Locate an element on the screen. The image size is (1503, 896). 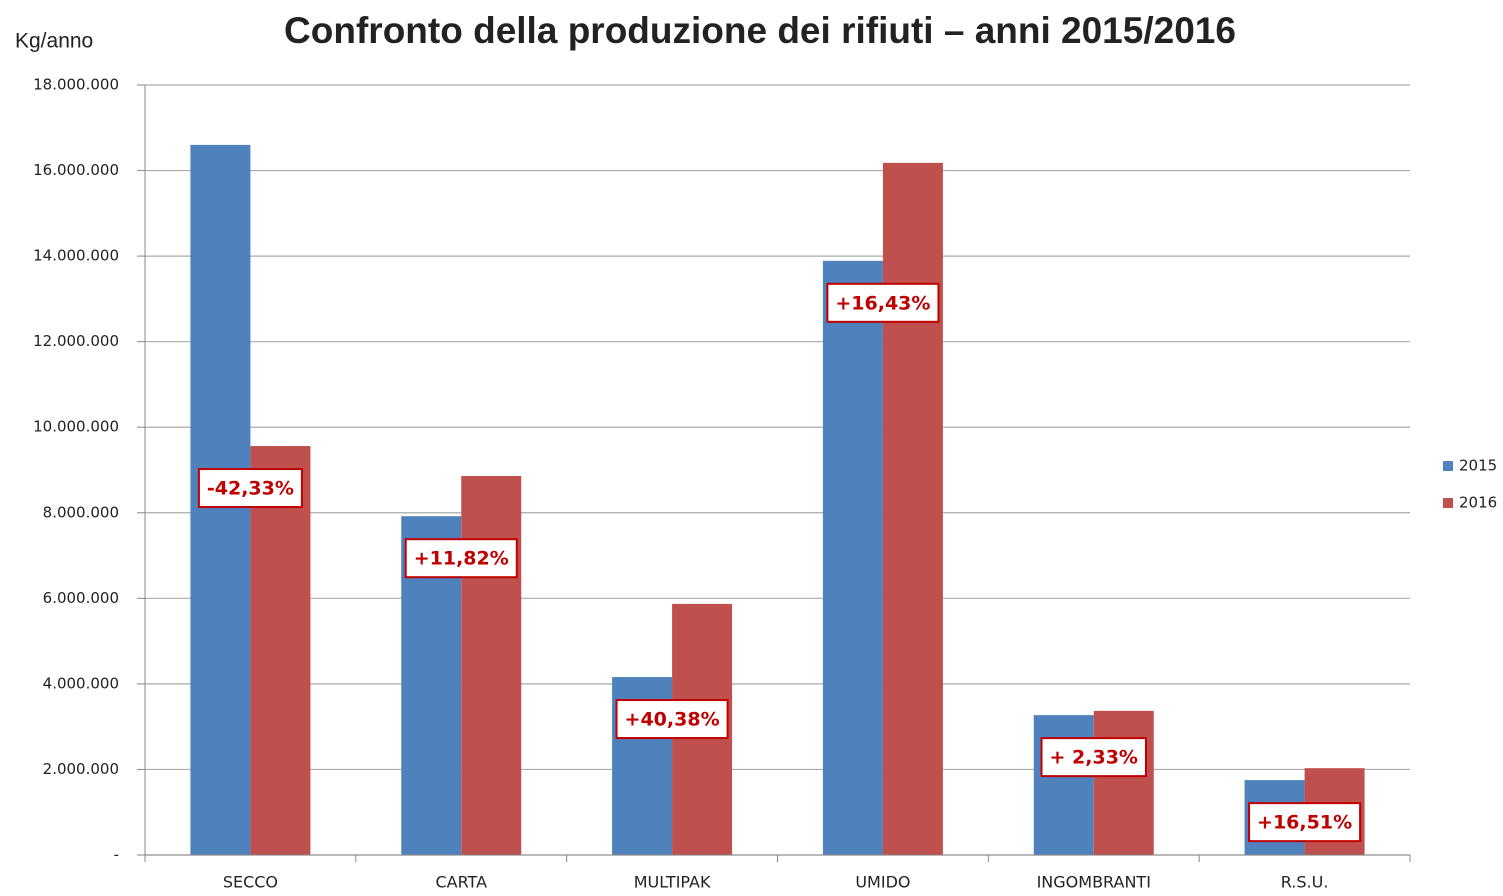
annotation: -42,33% is located at coordinates (250, 489).